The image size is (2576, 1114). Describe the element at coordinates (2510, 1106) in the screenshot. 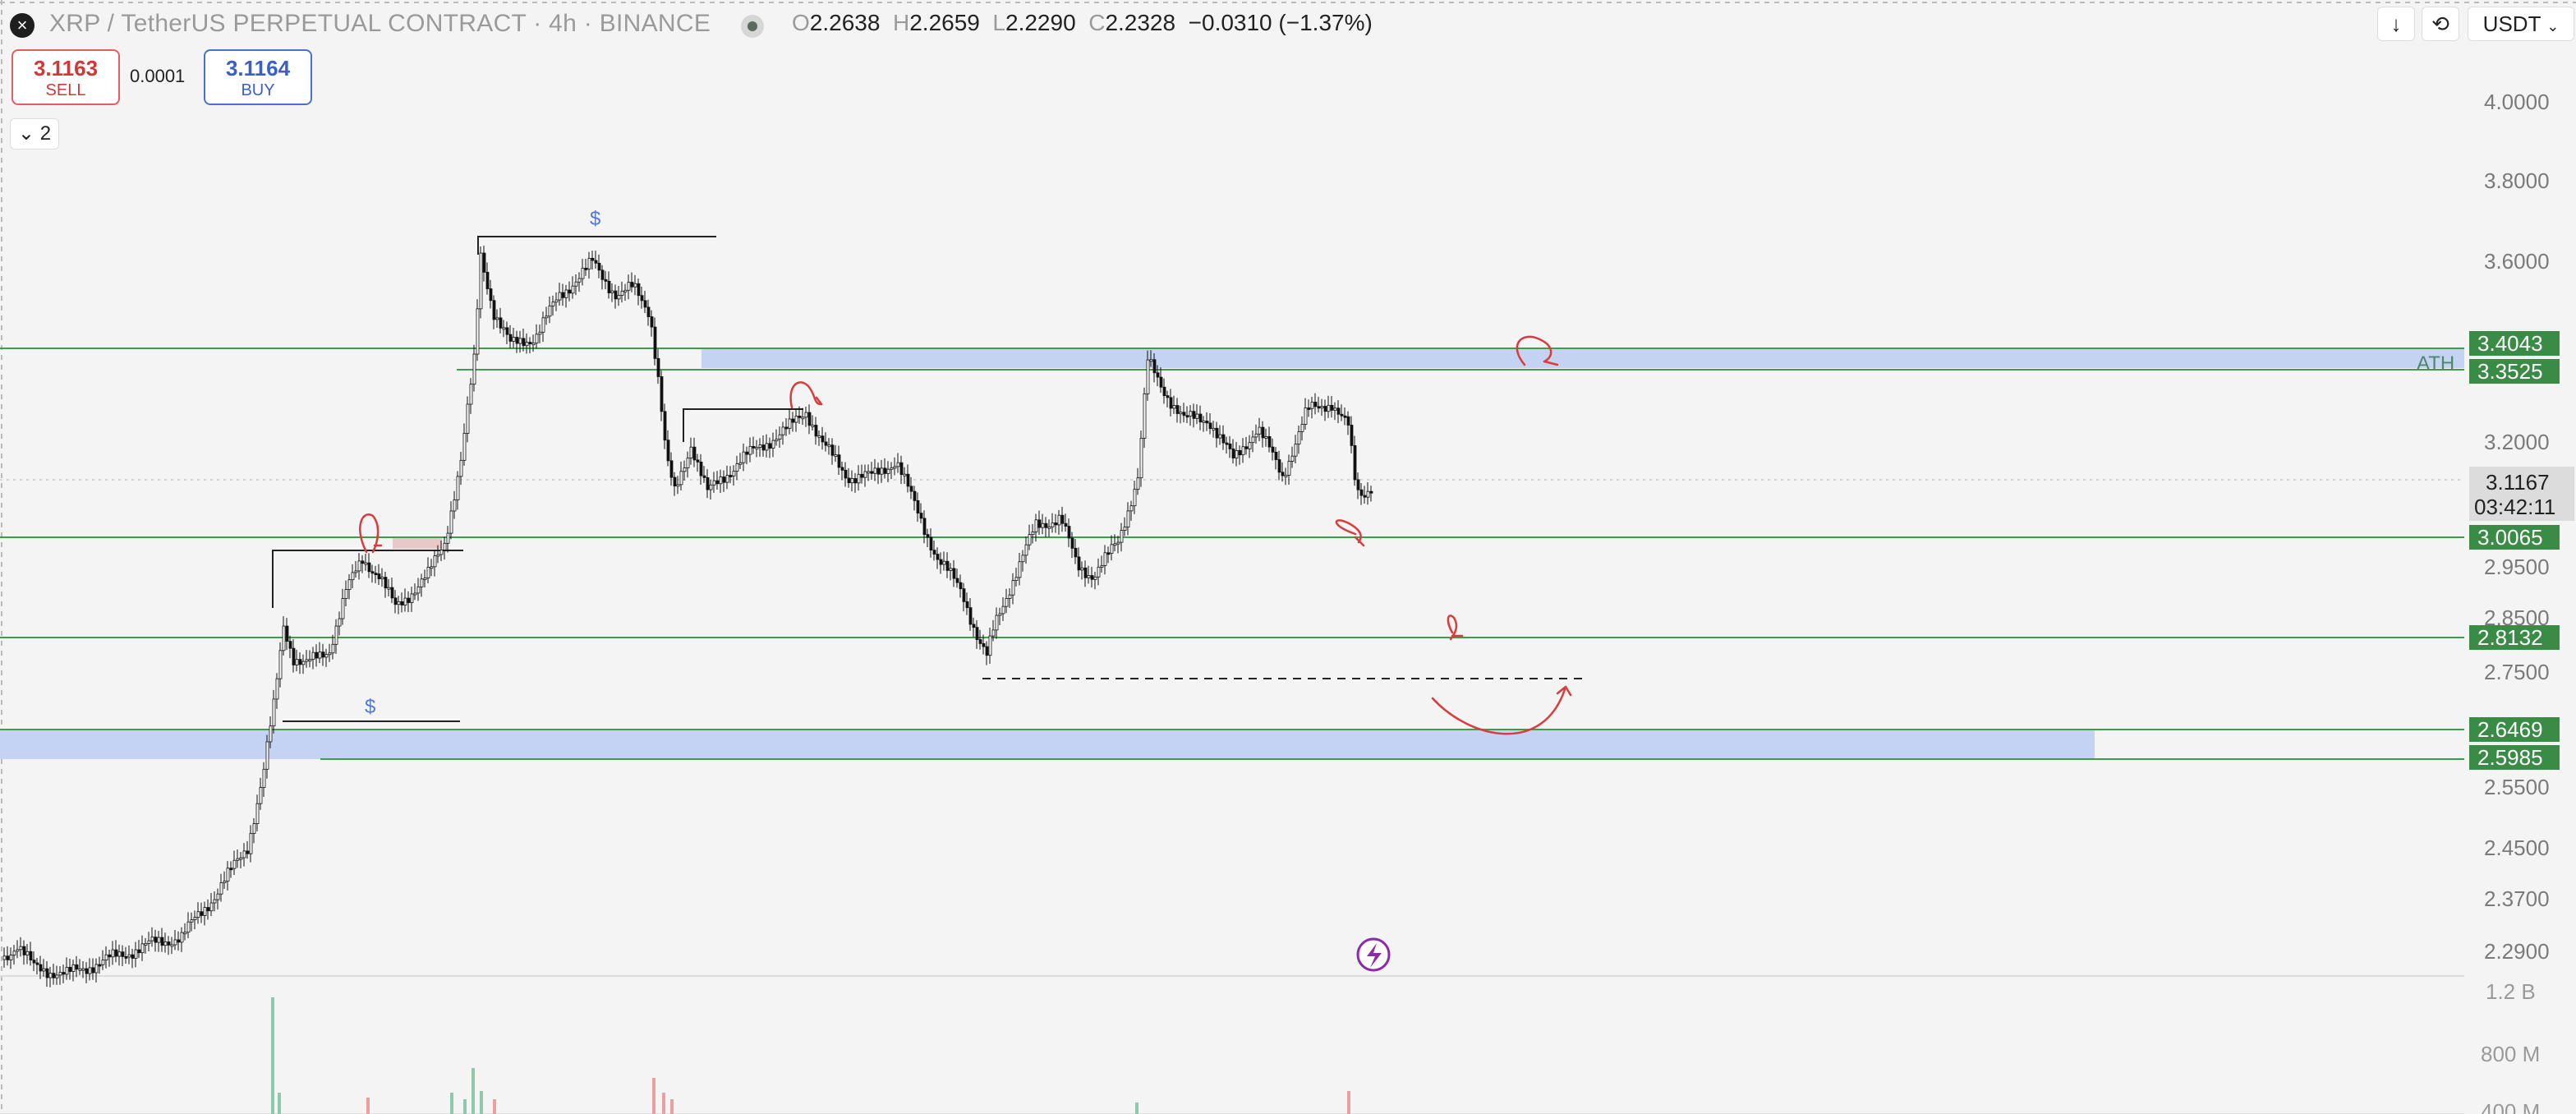

I see `svg-text: 400 M` at that location.